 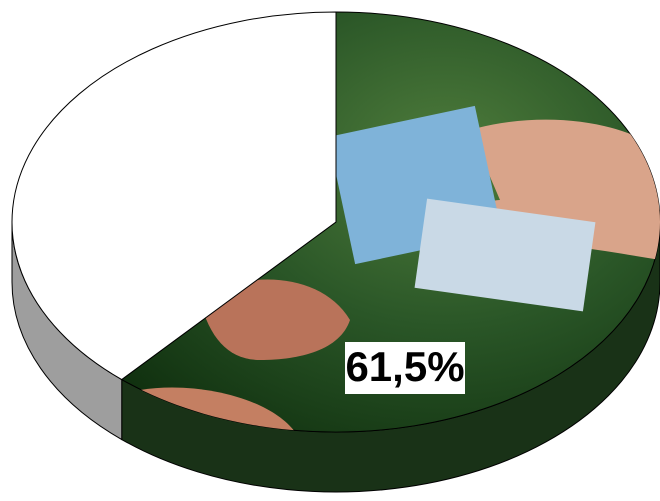 What do you see at coordinates (275, 319) in the screenshot?
I see `hand` at bounding box center [275, 319].